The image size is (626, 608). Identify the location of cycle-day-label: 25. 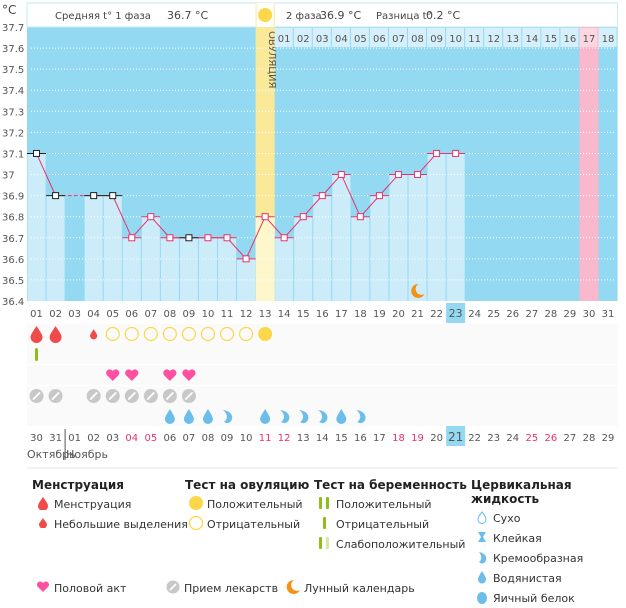
(493, 314).